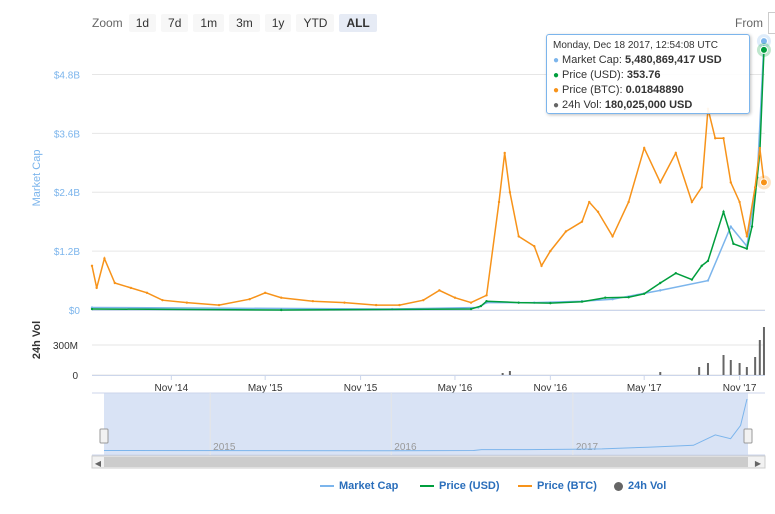 Image resolution: width=775 pixels, height=514 pixels. I want to click on tooltip-label: 24h Vol:, so click(582, 105).